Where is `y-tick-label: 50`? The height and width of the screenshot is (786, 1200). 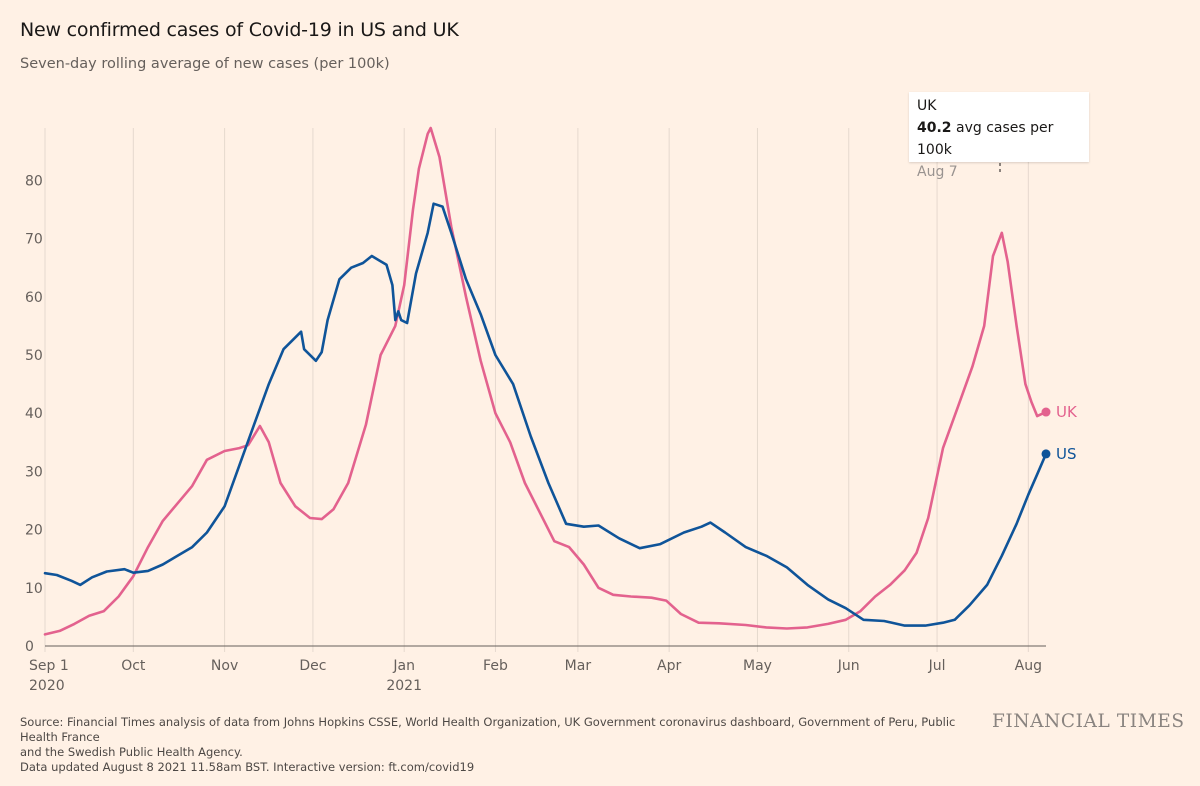 y-tick-label: 50 is located at coordinates (34, 356).